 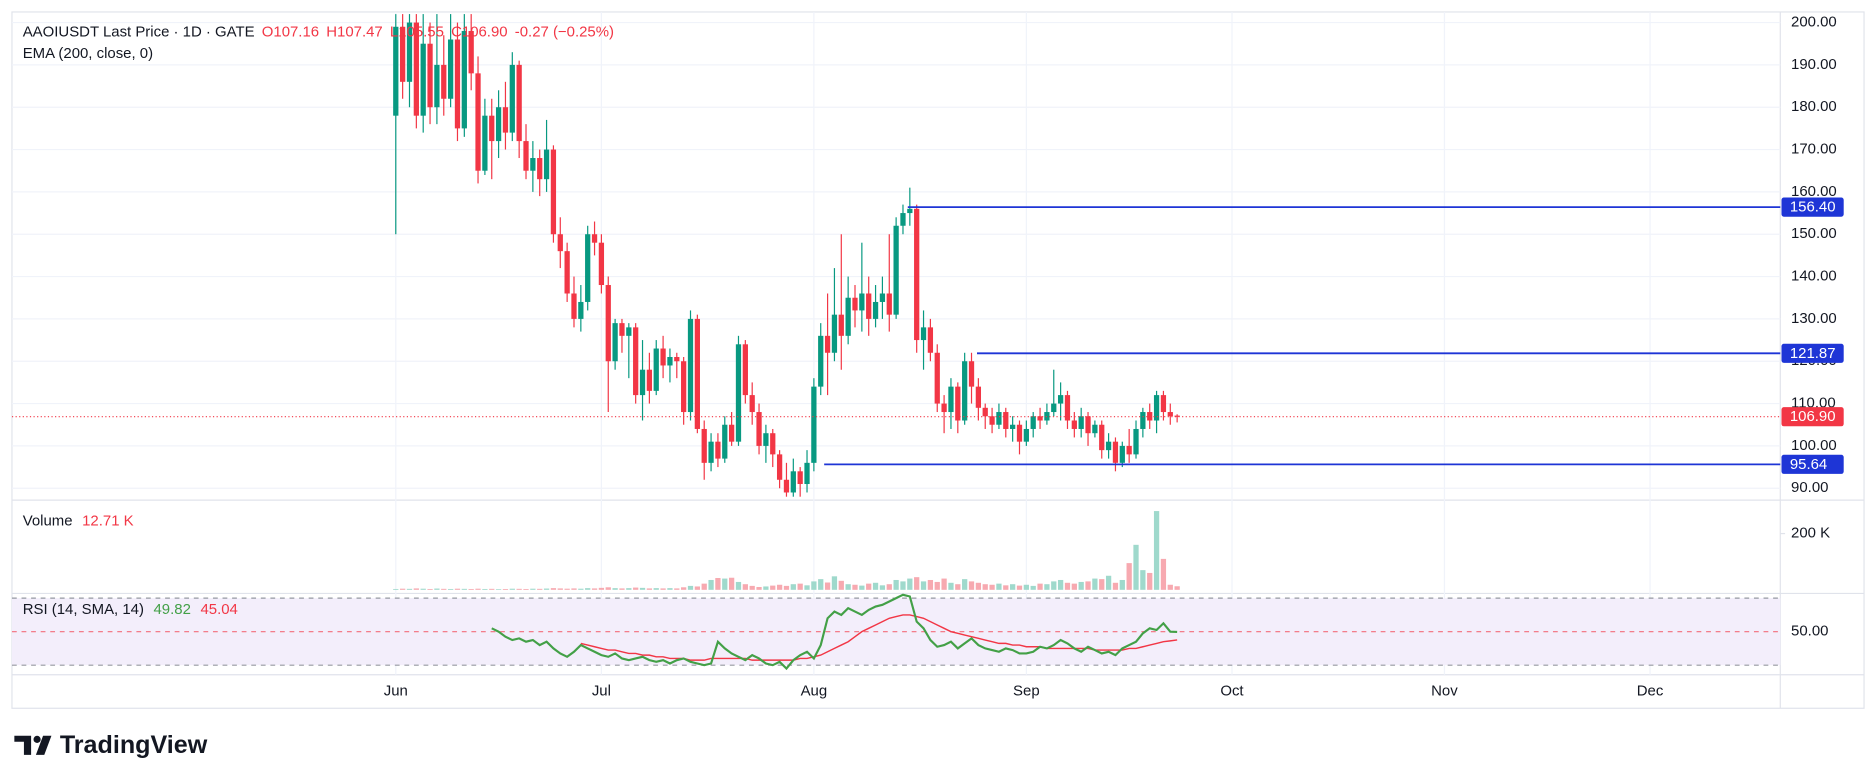 What do you see at coordinates (1444, 690) in the screenshot?
I see `x-tick-label: Nov` at bounding box center [1444, 690].